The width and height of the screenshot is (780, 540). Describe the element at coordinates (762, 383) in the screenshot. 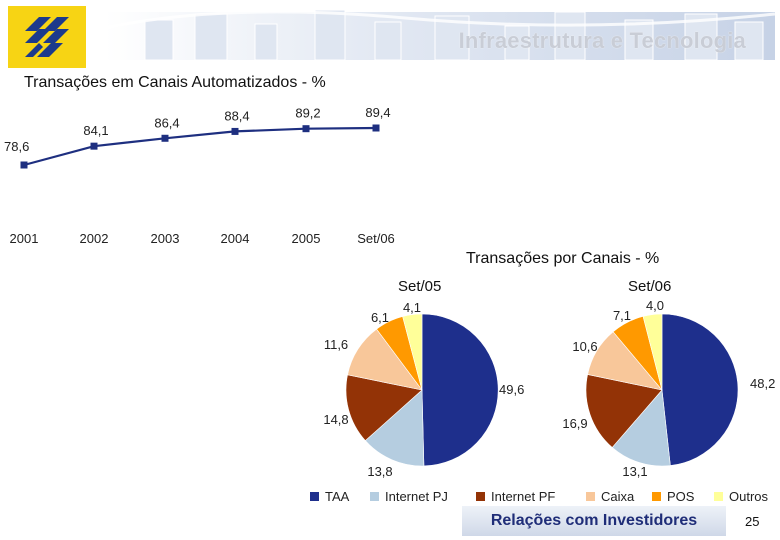

I see `pie-data-label: 48,2` at that location.